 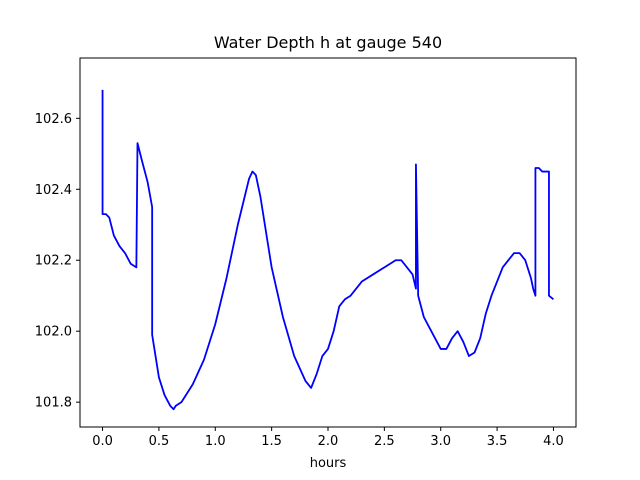 I want to click on y-tick-label: 102.6, so click(x=53, y=119).